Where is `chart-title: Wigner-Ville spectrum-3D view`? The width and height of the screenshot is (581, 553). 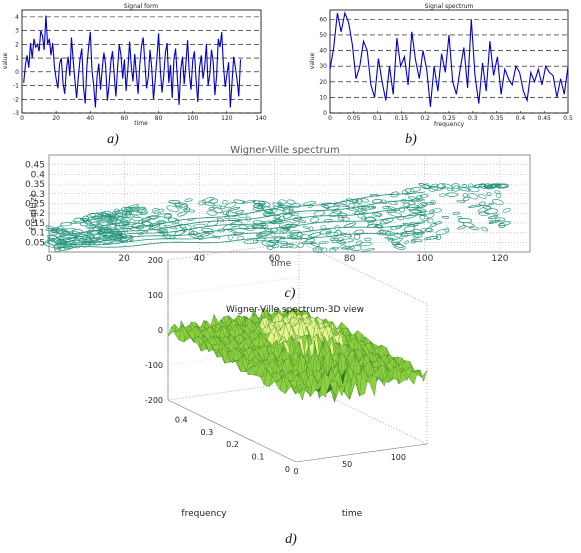
chart-title: Wigner-Ville spectrum-3D view is located at coordinates (295, 310).